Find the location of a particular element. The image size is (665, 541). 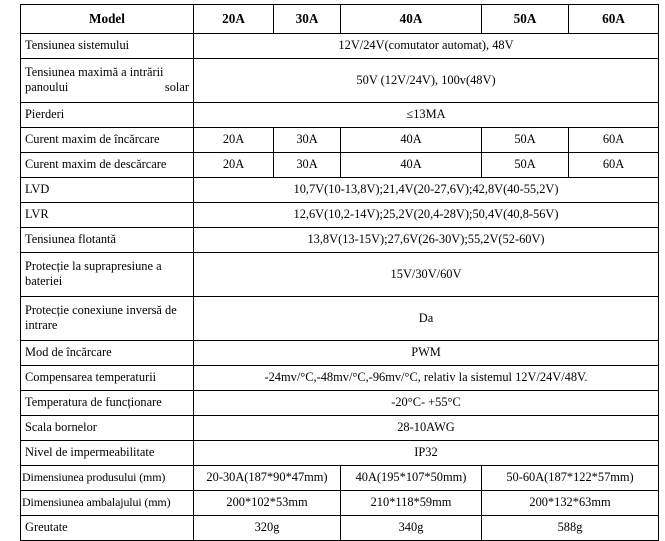

table-row: Mod de încărcare PWM is located at coordinates (339, 353).